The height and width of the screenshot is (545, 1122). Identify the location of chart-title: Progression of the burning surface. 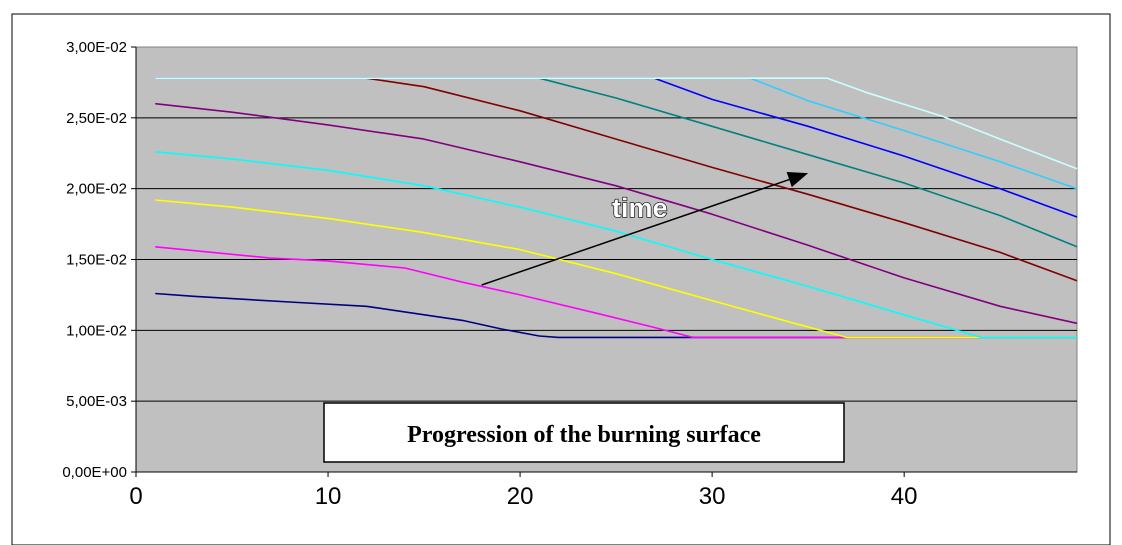
(584, 435).